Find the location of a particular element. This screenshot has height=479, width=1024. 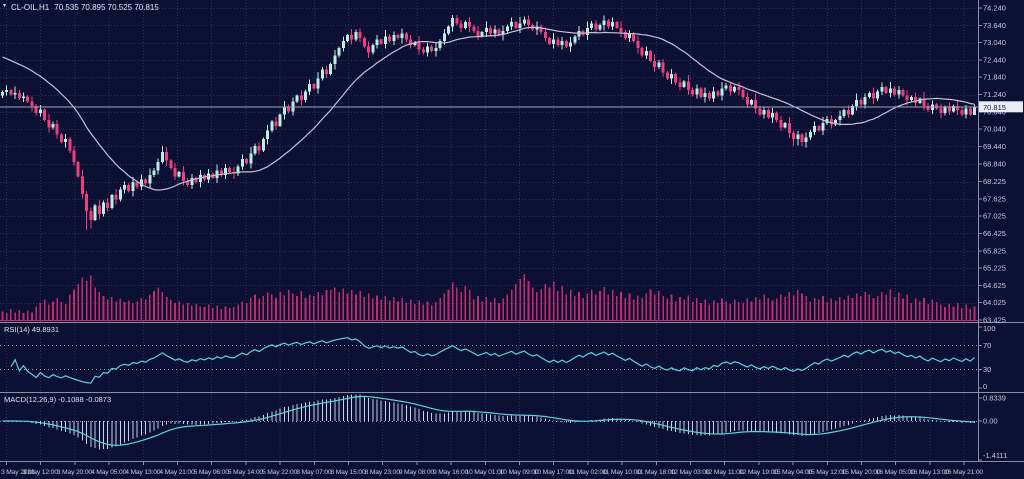

symbol-timeframe-label: CL-OIL,H1 is located at coordinates (30, 7).